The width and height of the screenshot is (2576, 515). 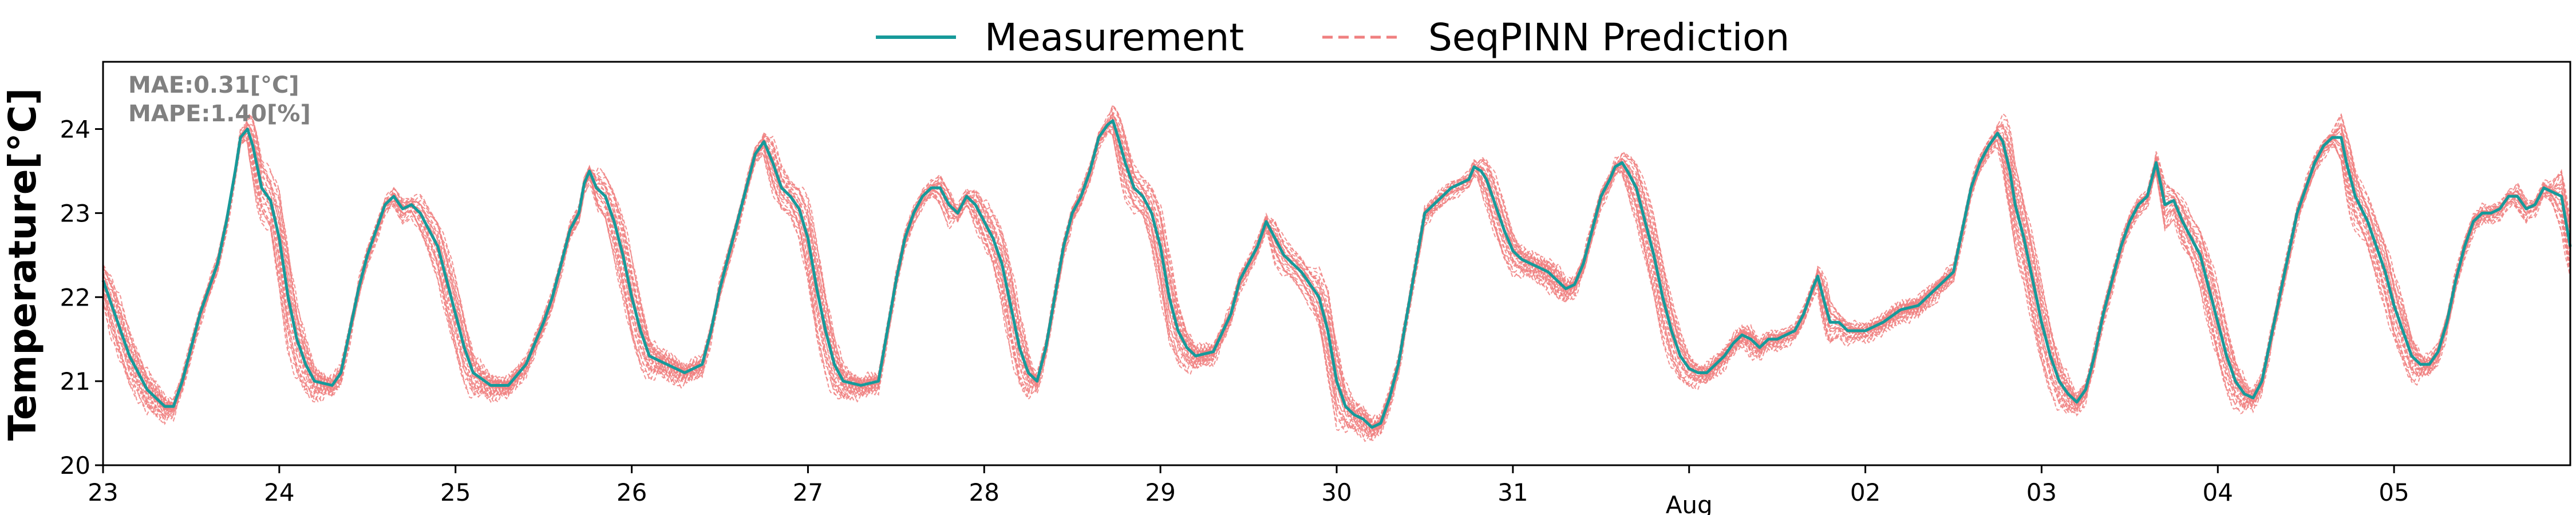 What do you see at coordinates (219, 114) in the screenshot?
I see `mape-annotation: MAPE:1.40[%]` at bounding box center [219, 114].